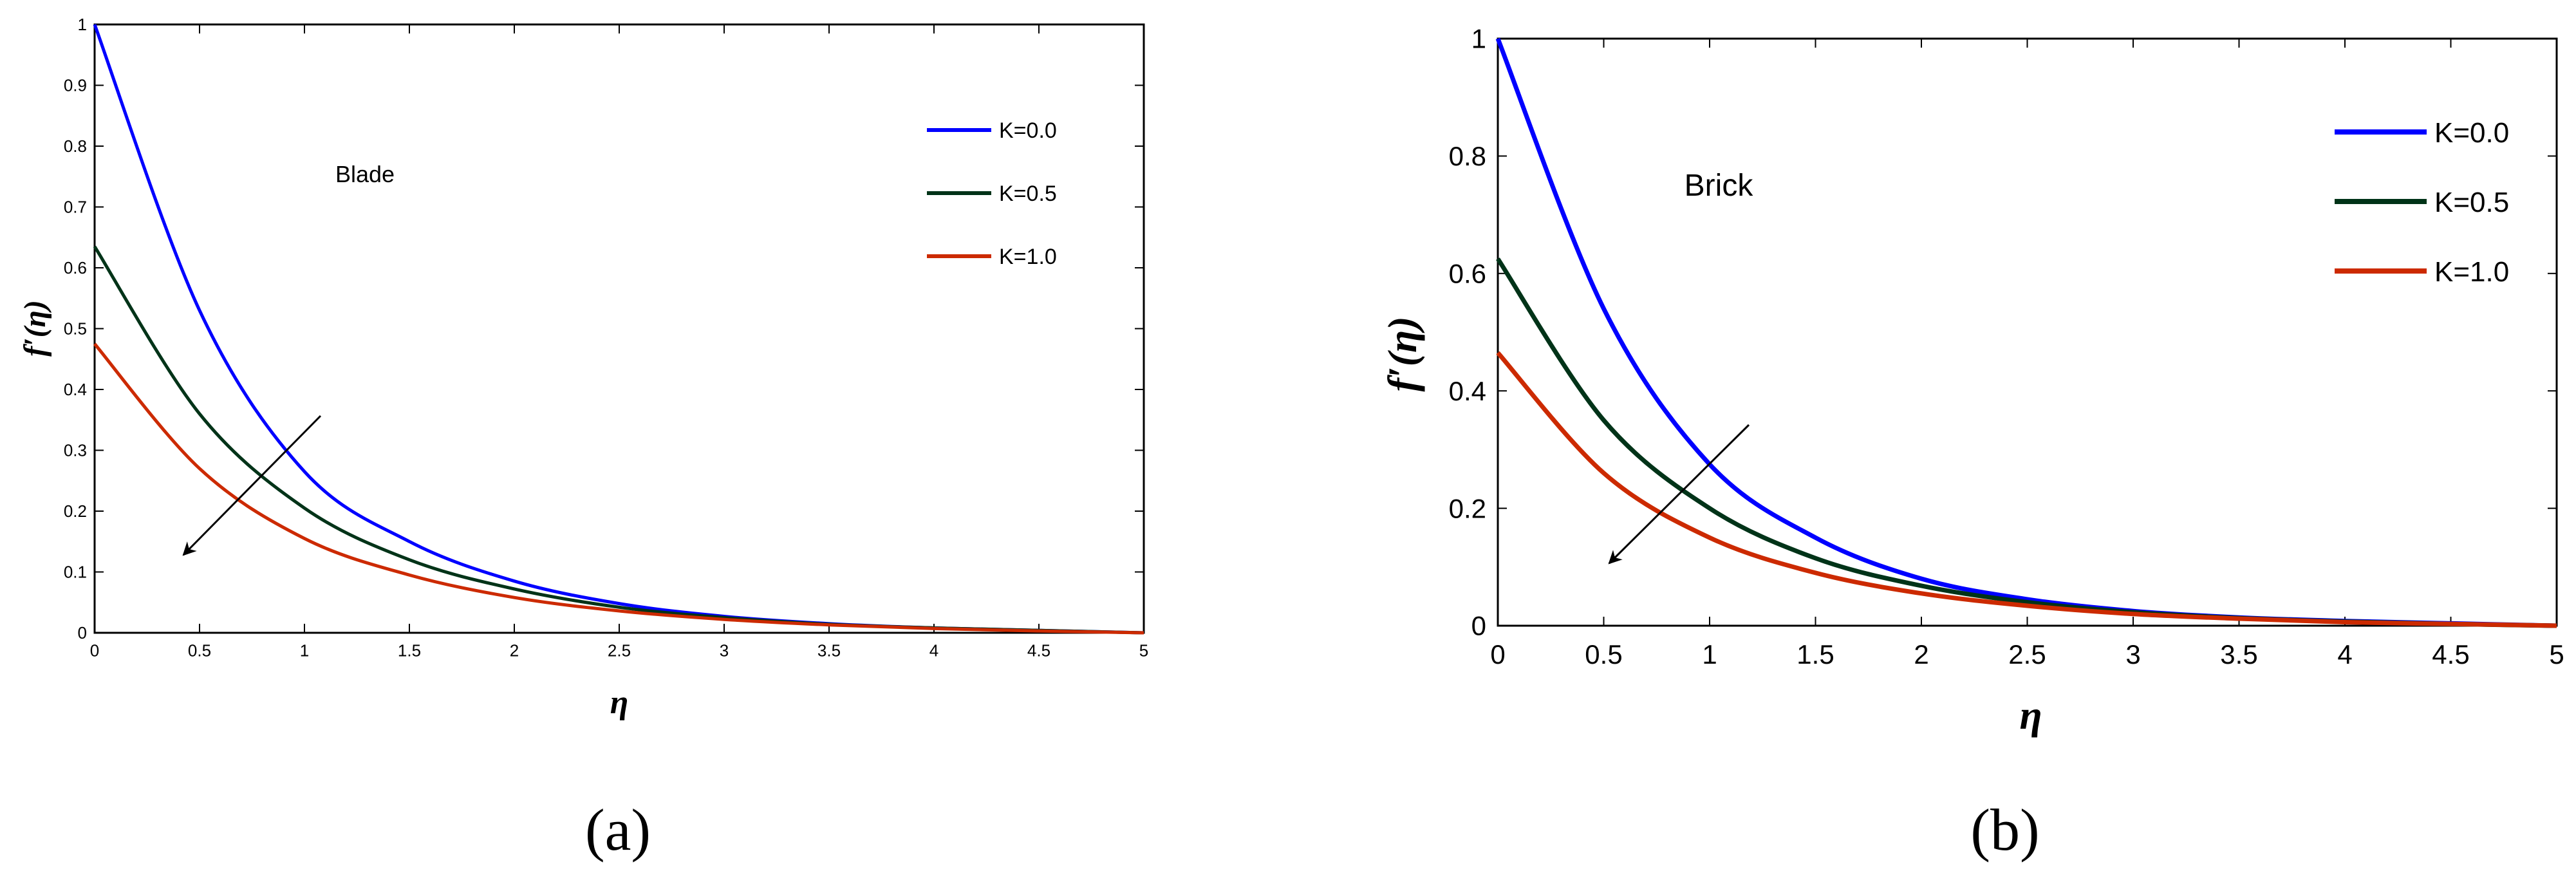 The height and width of the screenshot is (889, 2576). What do you see at coordinates (75, 451) in the screenshot?
I see `y-tick-label: 0.3` at bounding box center [75, 451].